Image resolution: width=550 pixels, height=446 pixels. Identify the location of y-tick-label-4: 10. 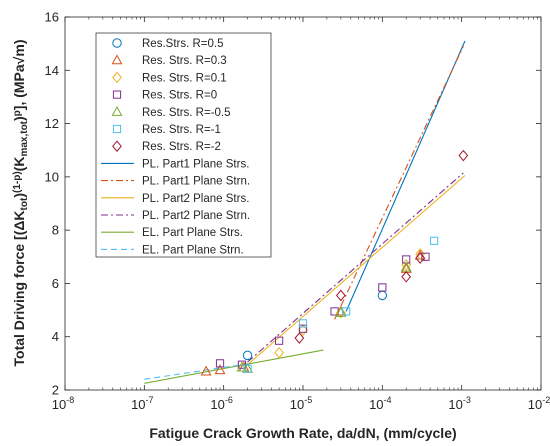
(52, 176).